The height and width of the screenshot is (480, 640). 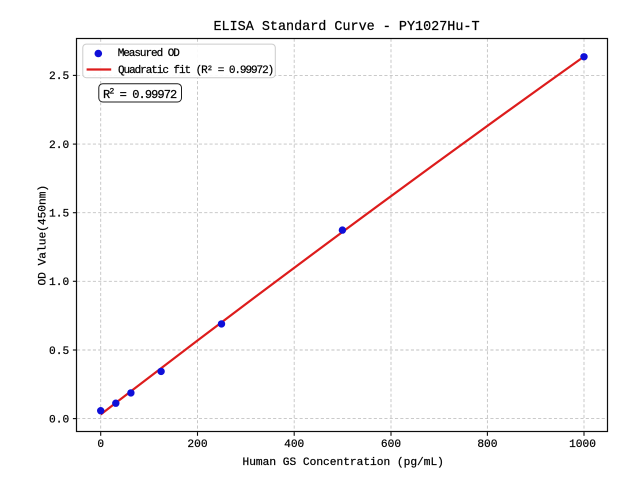 I want to click on svg-text: 2.5, so click(x=59, y=77).